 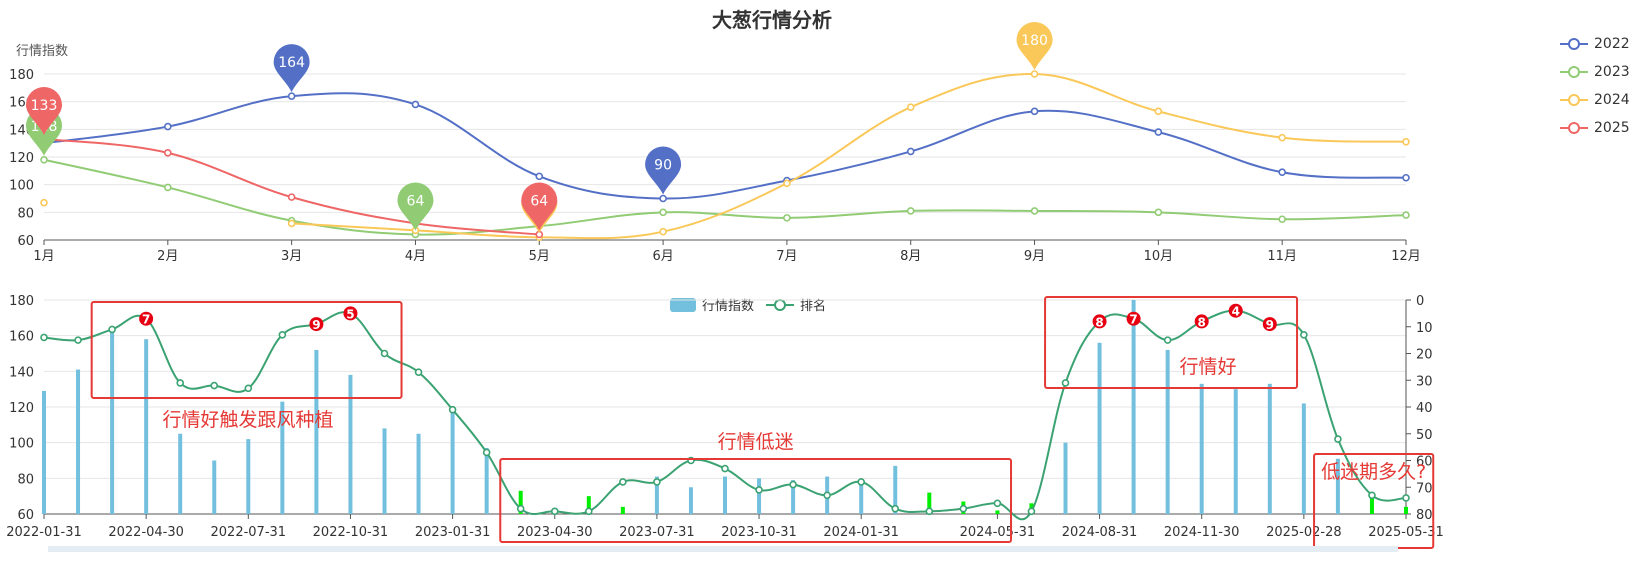 I want to click on bottom-ytick-140: 140, so click(x=21, y=372).